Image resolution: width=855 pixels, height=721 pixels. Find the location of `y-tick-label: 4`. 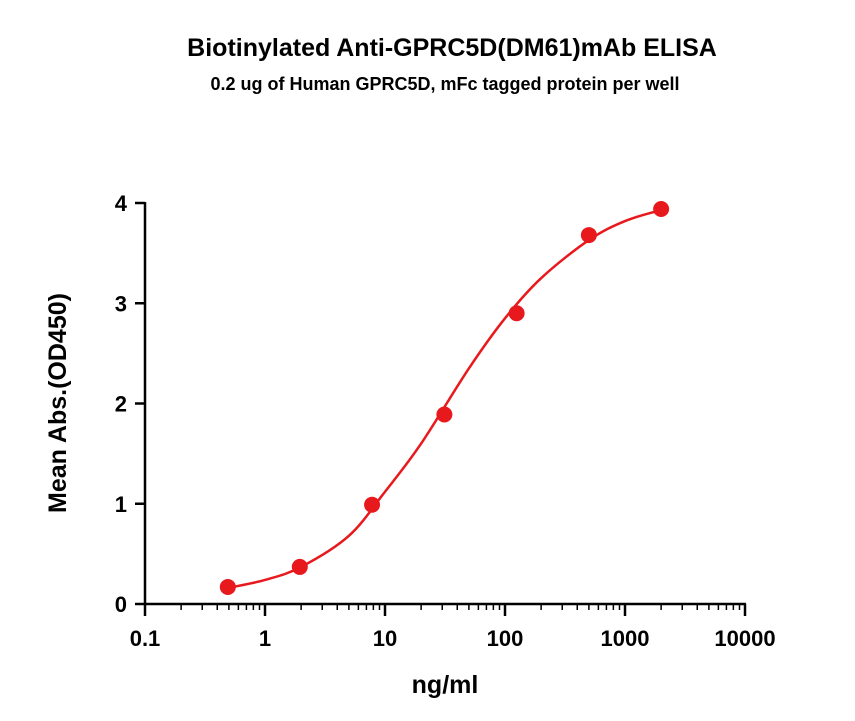

y-tick-label: 4 is located at coordinates (121, 203).